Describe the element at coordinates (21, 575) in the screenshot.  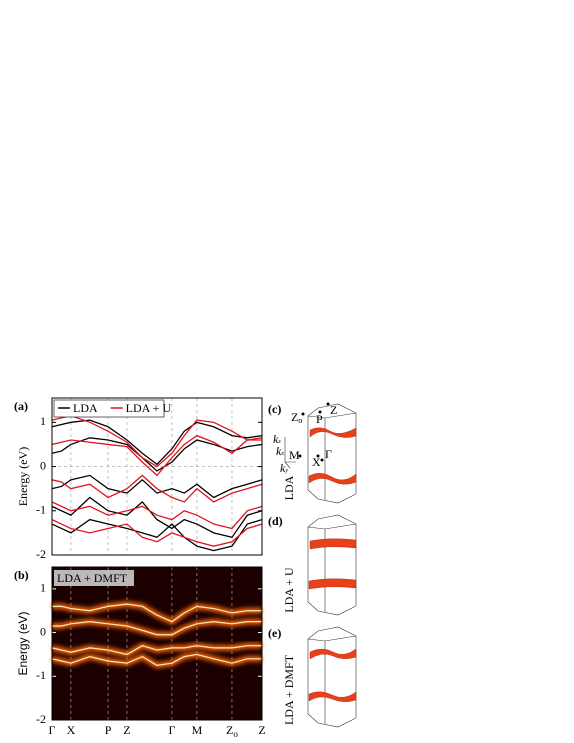
I see `panel-label: (b)` at that location.